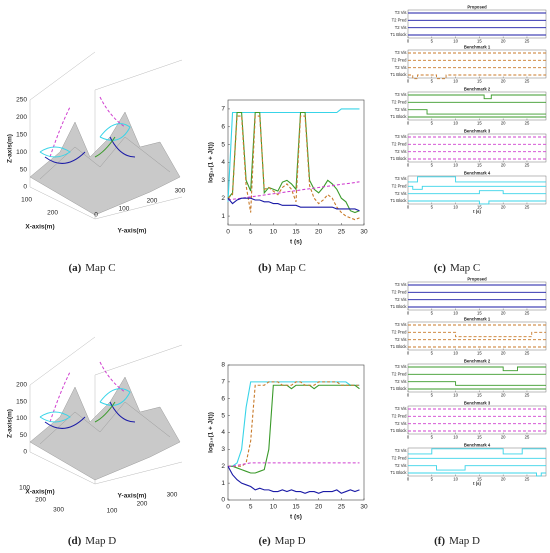 The image size is (550, 553). Describe the element at coordinates (294, 424) in the screenshot. I see `series-line` at that location.